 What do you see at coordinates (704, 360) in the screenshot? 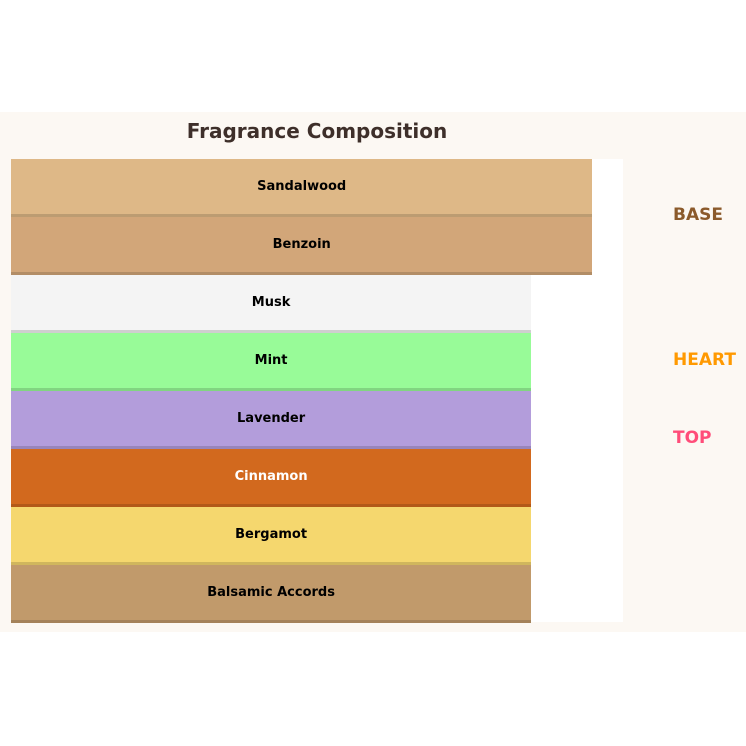
I see `annotation-heart: HEART` at bounding box center [704, 360].